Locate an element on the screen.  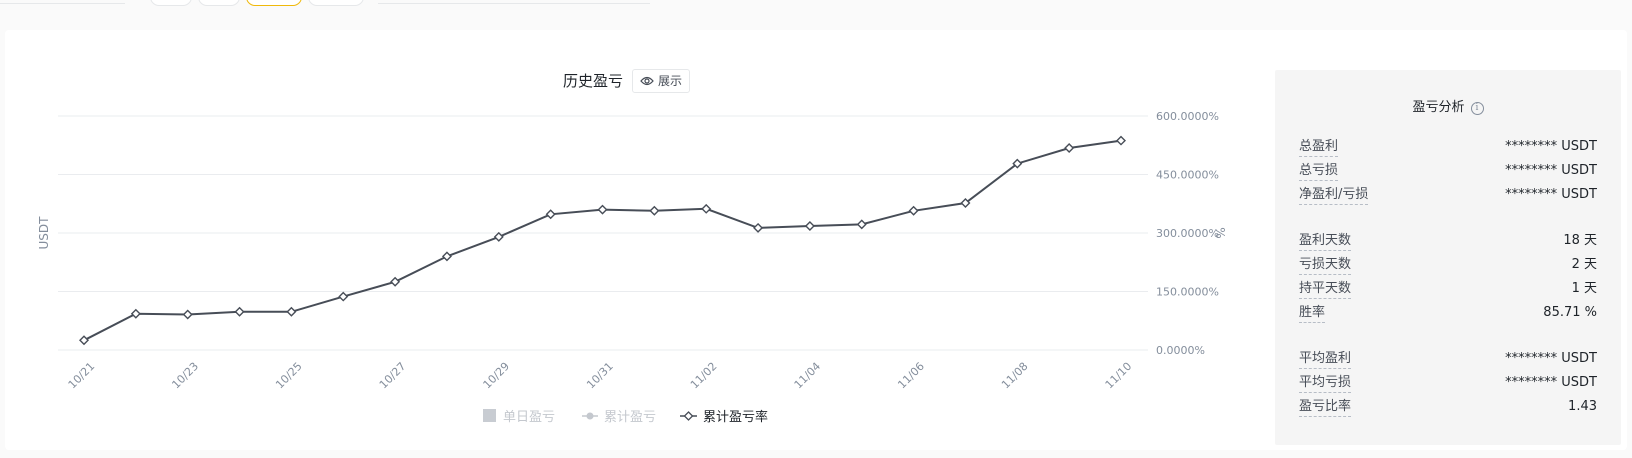
show-toggle-button: 展示 is located at coordinates (661, 81).